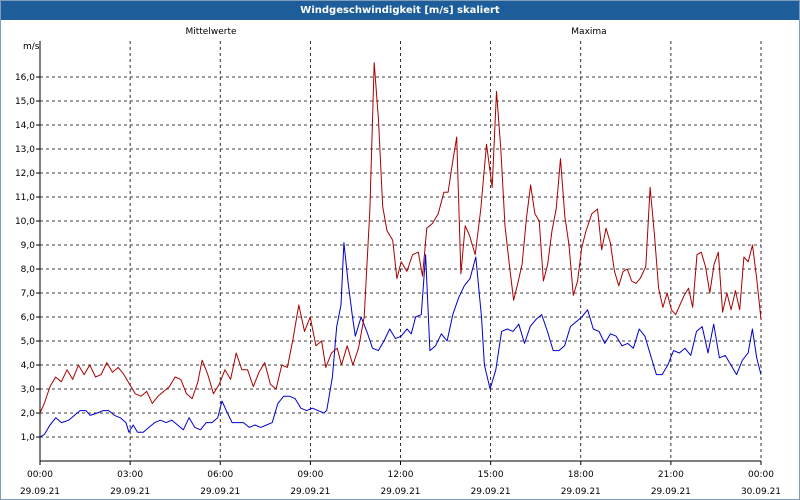 This screenshot has width=800, height=500. I want to click on legend-mittelwerte: Mittelwerte, so click(210, 32).